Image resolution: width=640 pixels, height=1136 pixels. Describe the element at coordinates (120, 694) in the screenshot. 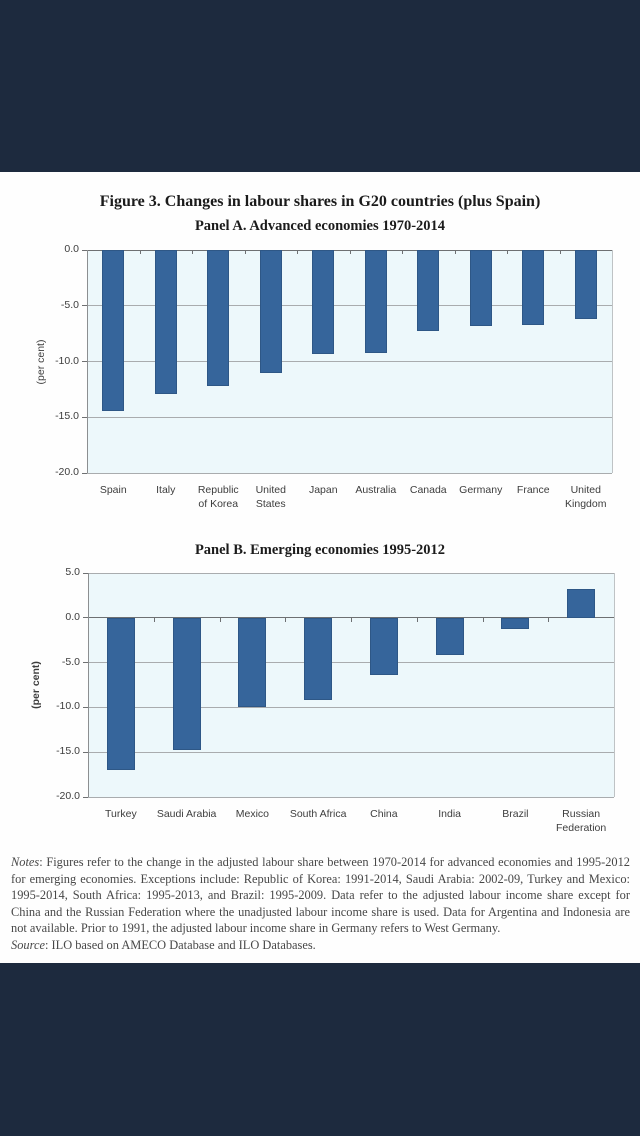

I see `bar-turkey` at that location.